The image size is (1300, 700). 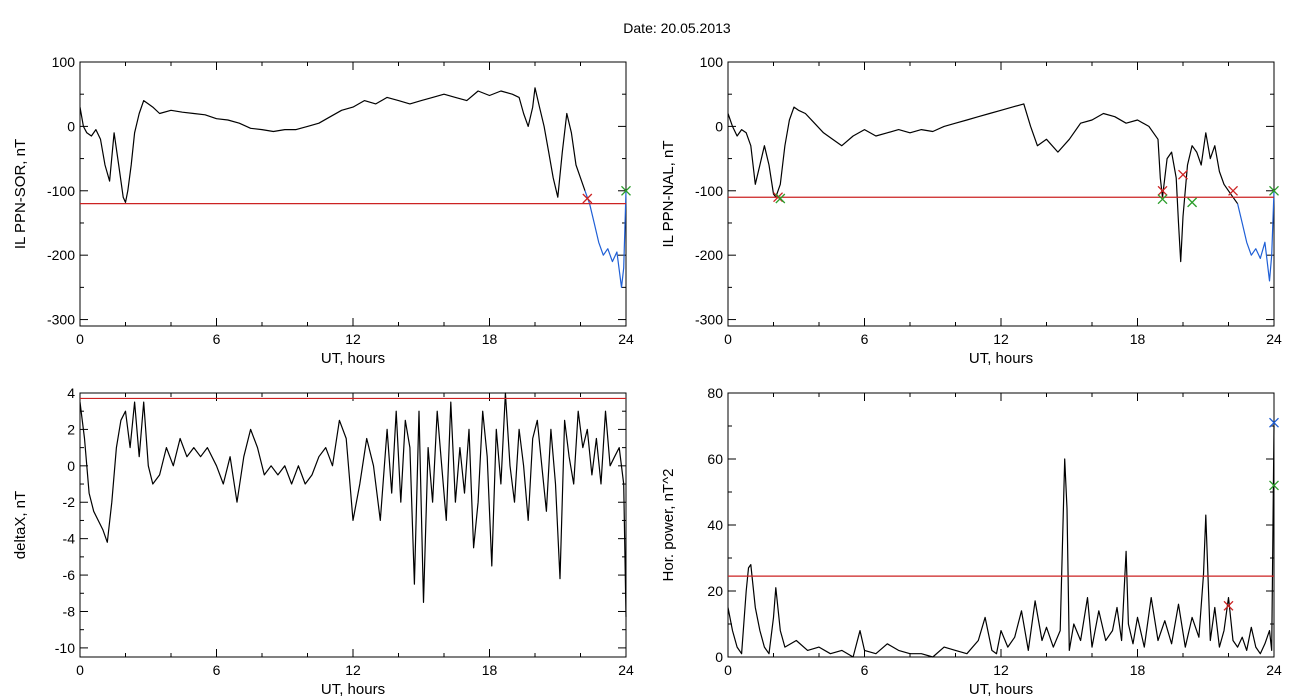 What do you see at coordinates (668, 525) in the screenshot?
I see `y-axis-label: Hor. power, nT^2` at bounding box center [668, 525].